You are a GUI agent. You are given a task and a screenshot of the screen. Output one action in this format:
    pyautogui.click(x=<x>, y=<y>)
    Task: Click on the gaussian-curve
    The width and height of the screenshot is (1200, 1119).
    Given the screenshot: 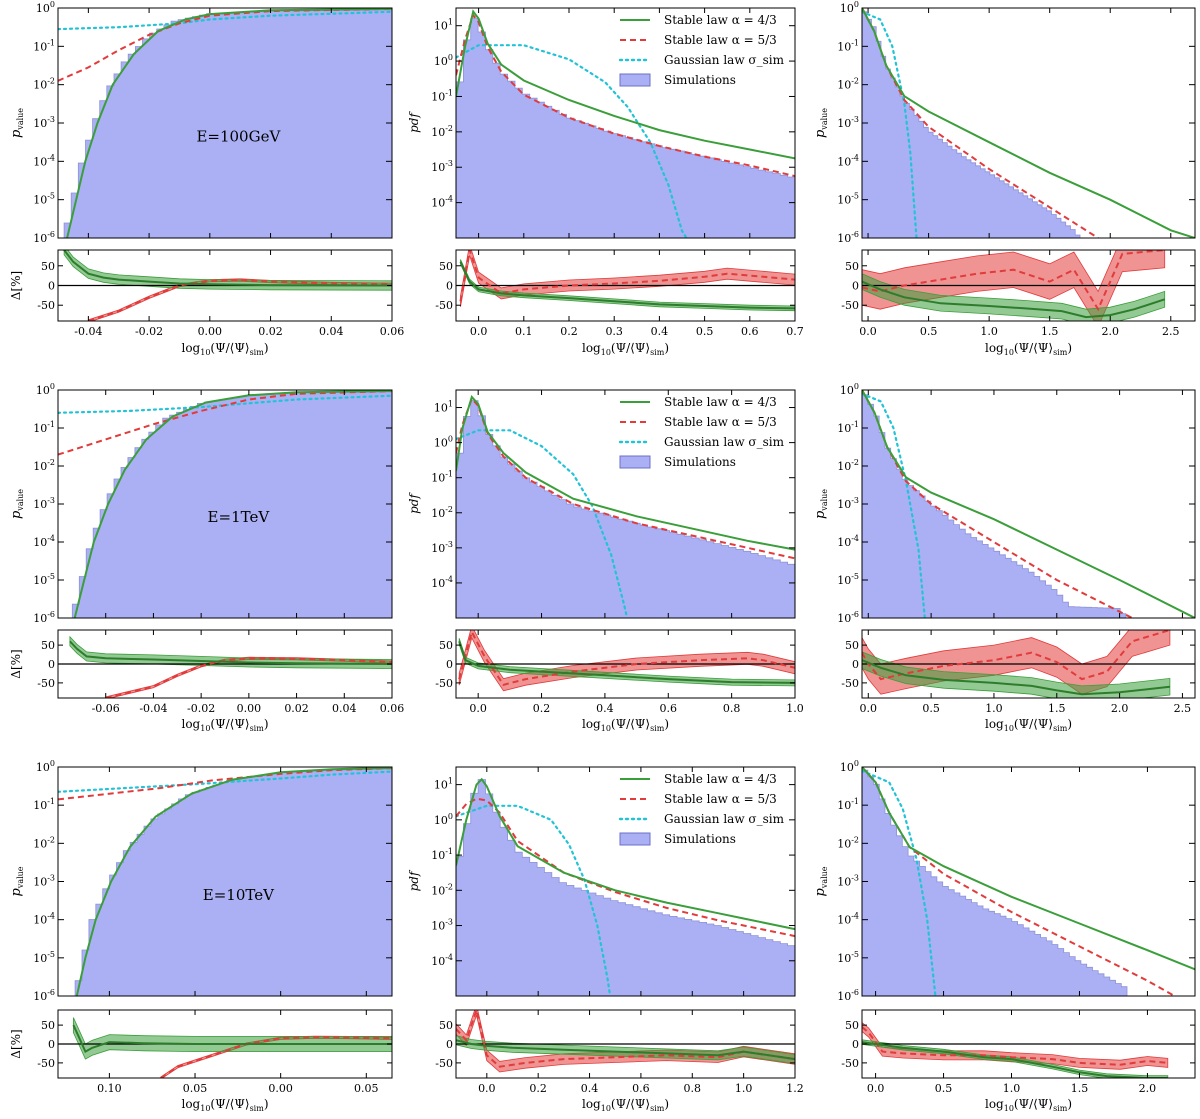 What is the action you would take?
    pyautogui.click(x=542, y=523)
    